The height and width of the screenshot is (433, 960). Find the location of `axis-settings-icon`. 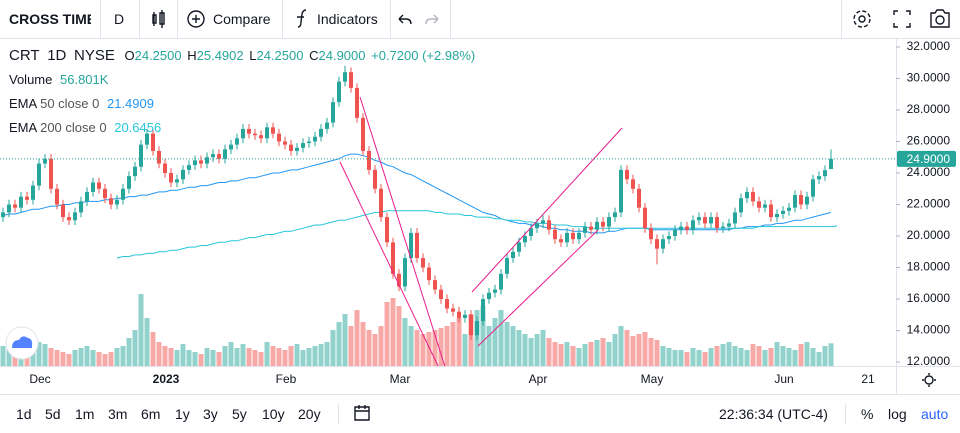

axis-settings-icon is located at coordinates (929, 380).